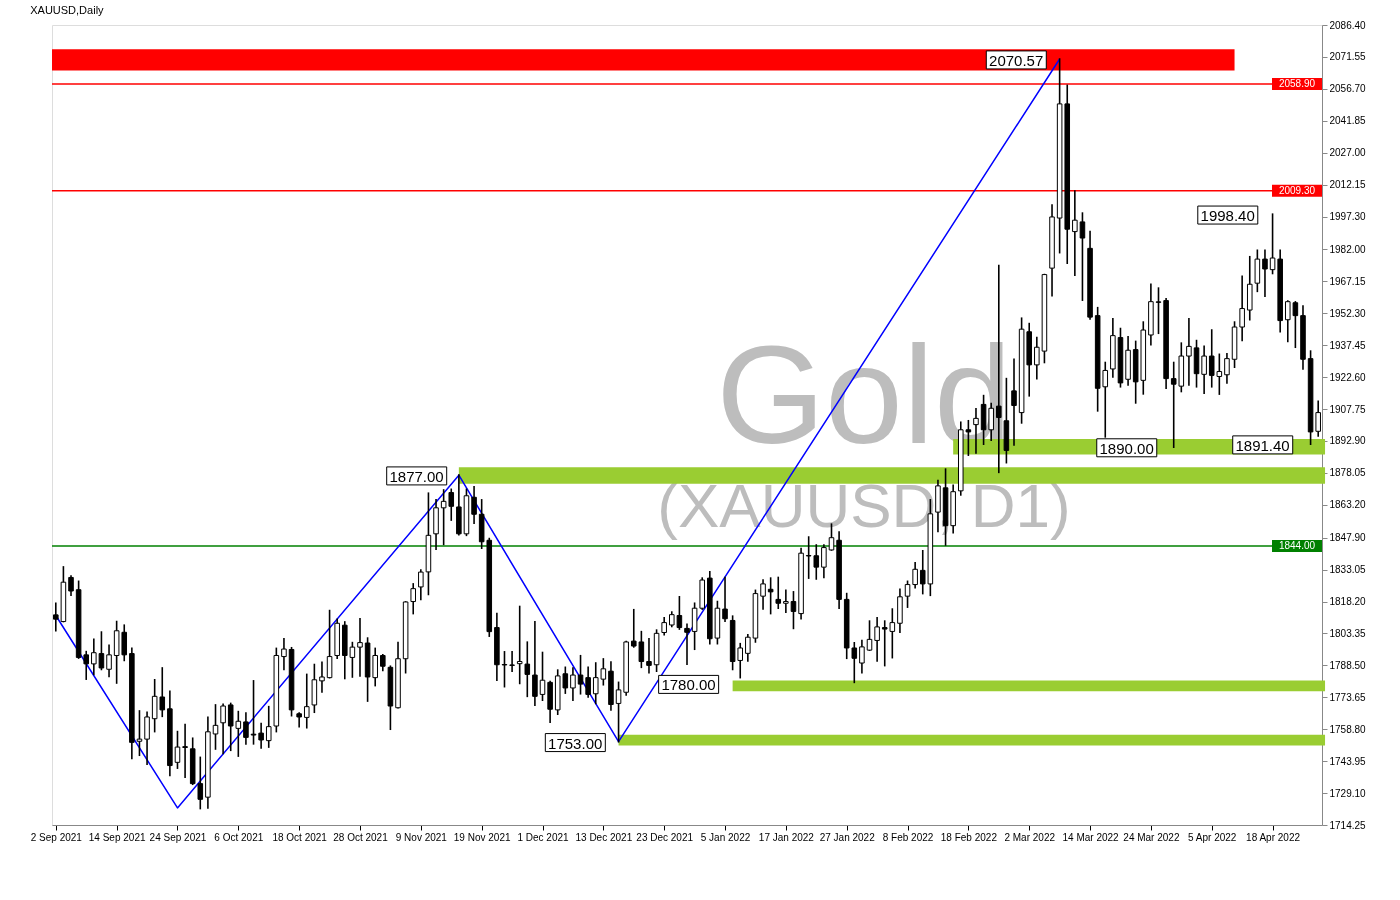 This screenshot has height=900, width=1400. Describe the element at coordinates (1348, 602) in the screenshot. I see `y-tick-label: 1818.20` at that location.